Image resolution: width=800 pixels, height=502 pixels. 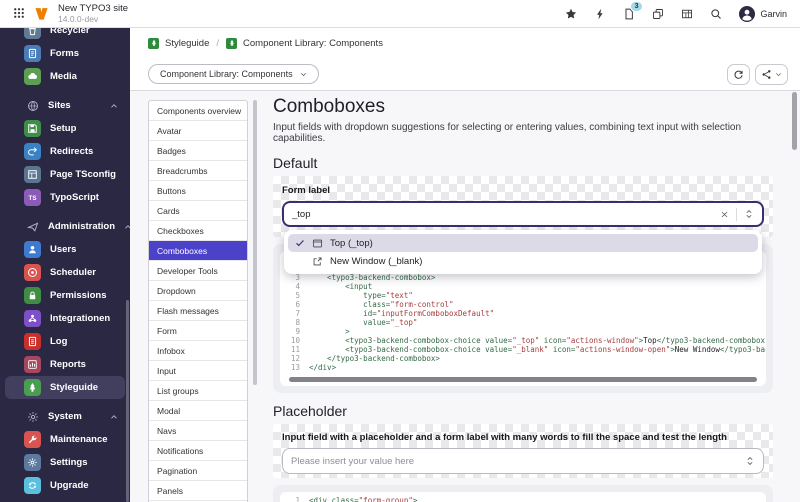 What do you see at coordinates (83, 174) in the screenshot?
I see `sidebar-item-label: Page TSconfig` at bounding box center [83, 174].